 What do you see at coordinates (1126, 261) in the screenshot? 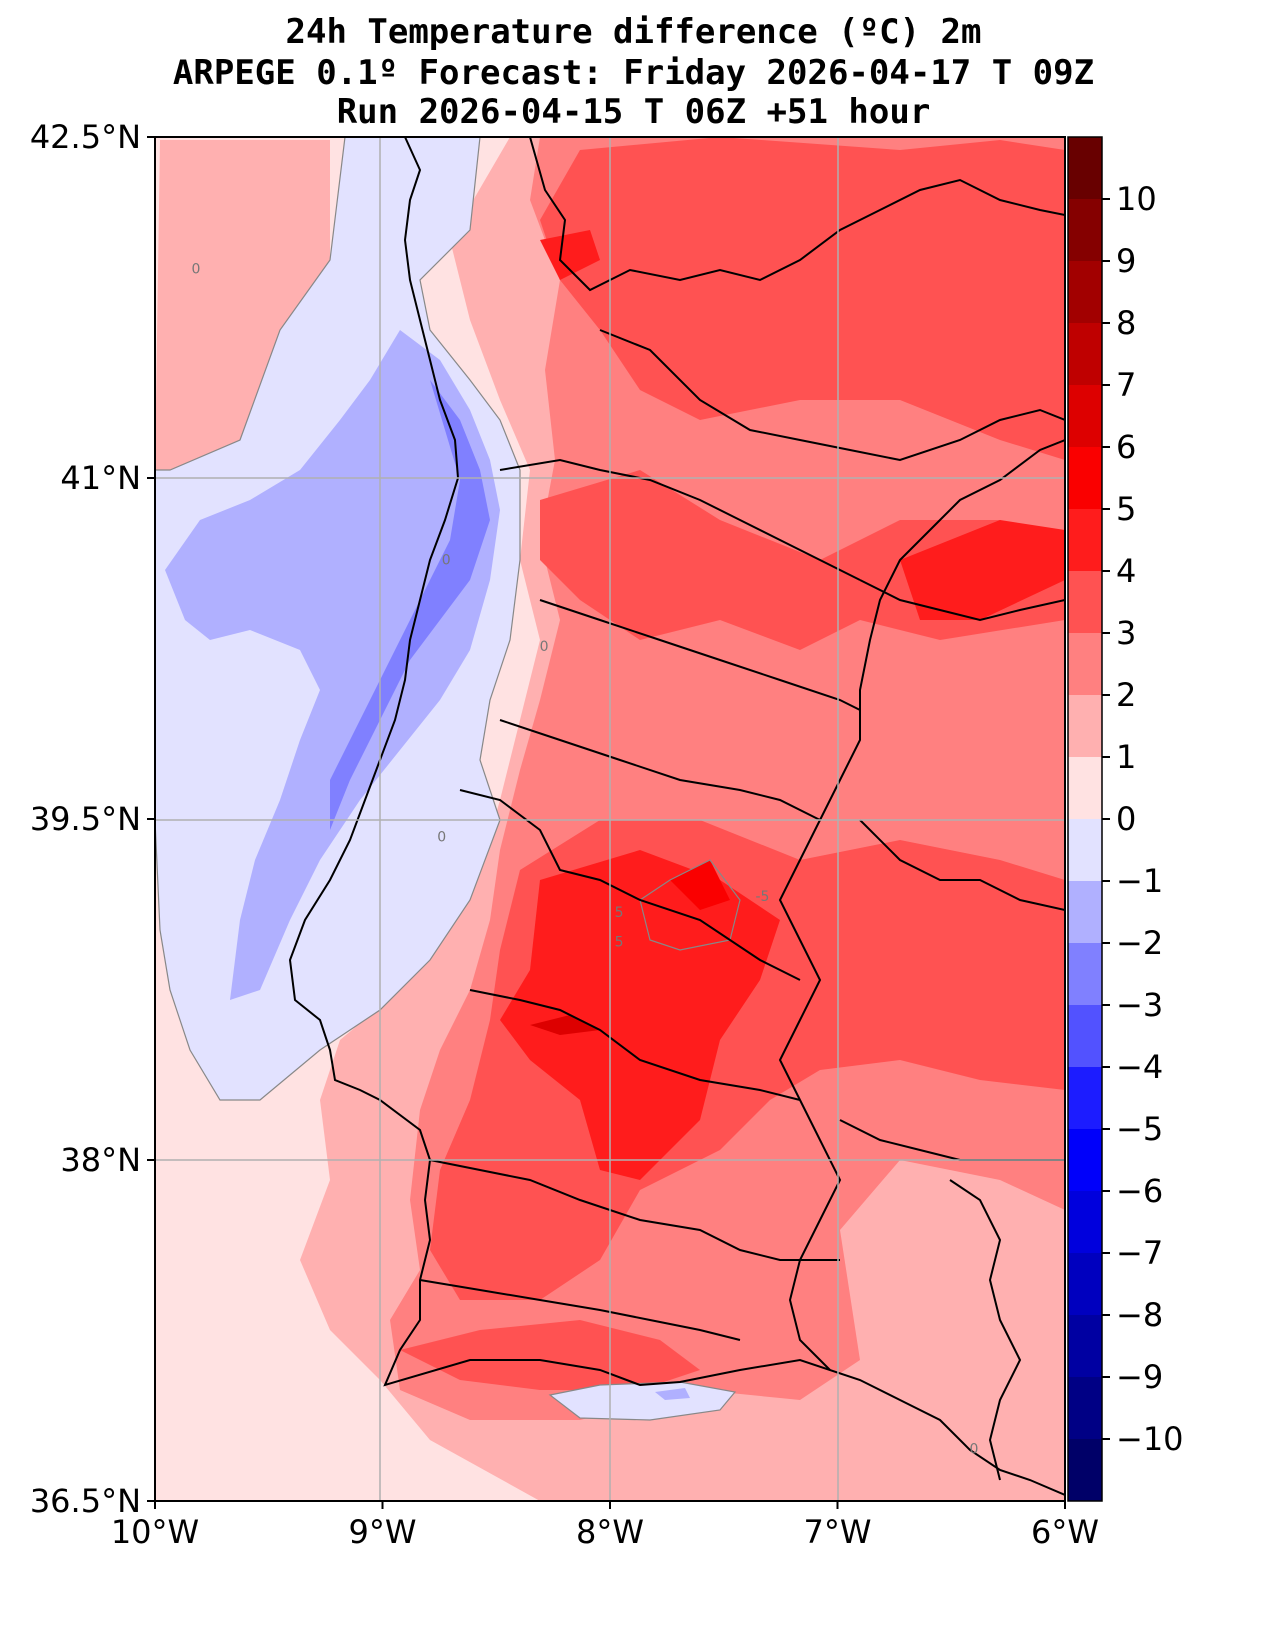
I see `colorbar-tick-label: 9` at bounding box center [1126, 261].